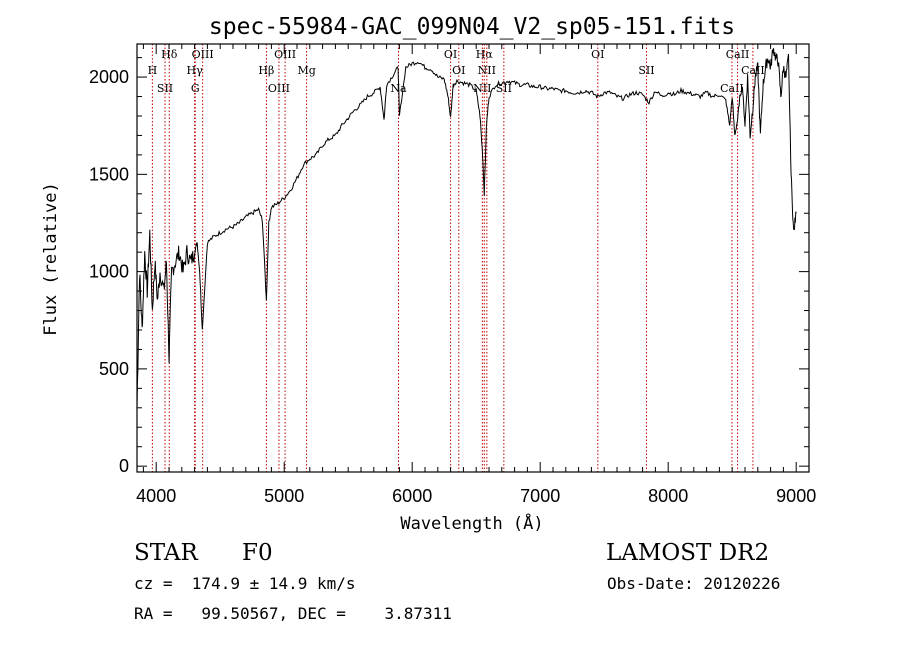 The image size is (900, 649). Describe the element at coordinates (257, 553) in the screenshot. I see `object-subclass: F0` at that location.